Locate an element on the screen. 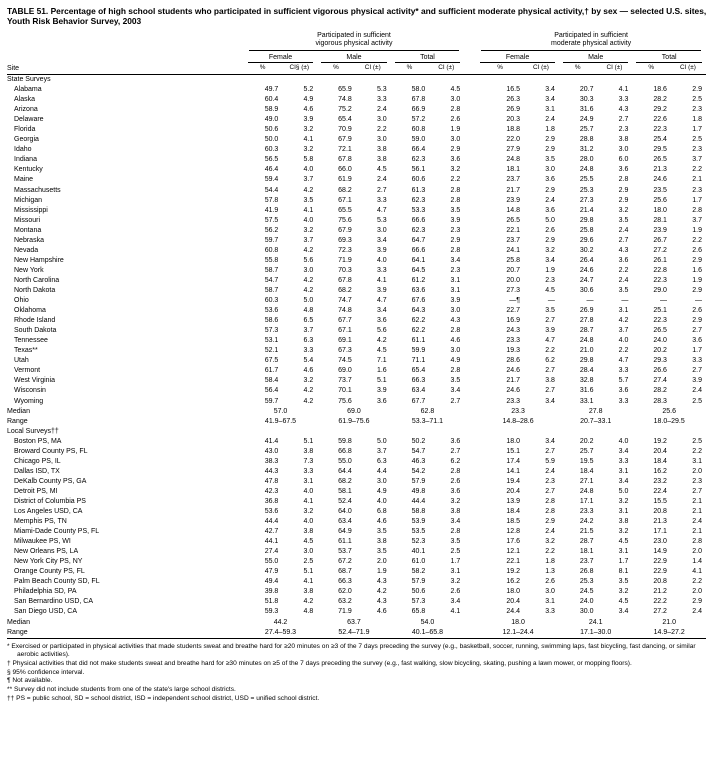  ci-value: 5.9 is located at coordinates (550, 461).